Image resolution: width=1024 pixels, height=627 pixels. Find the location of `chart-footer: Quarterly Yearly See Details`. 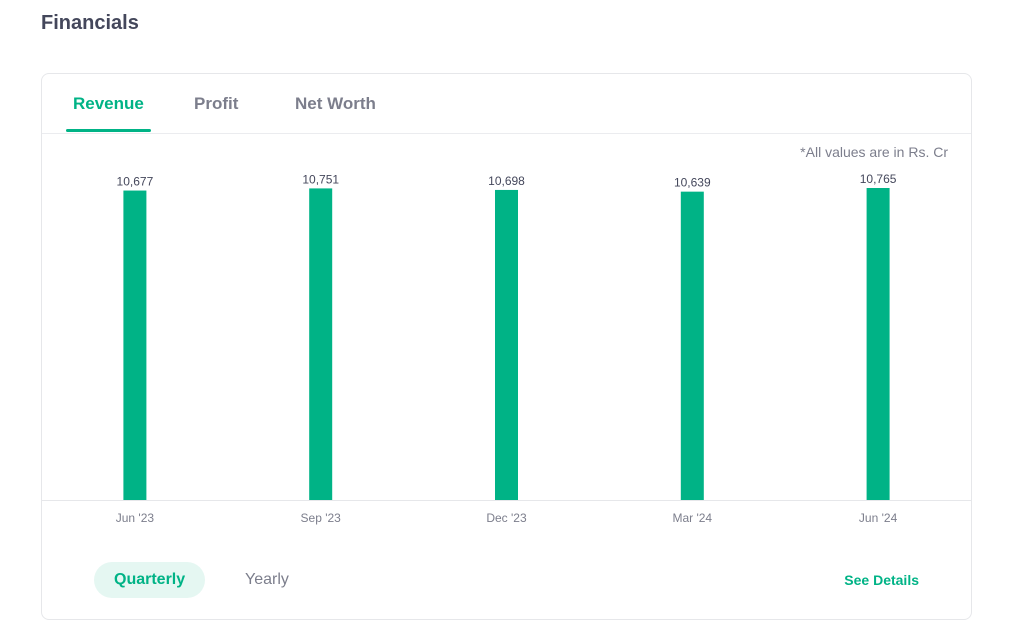

chart-footer: Quarterly Yearly See Details is located at coordinates (506, 584).